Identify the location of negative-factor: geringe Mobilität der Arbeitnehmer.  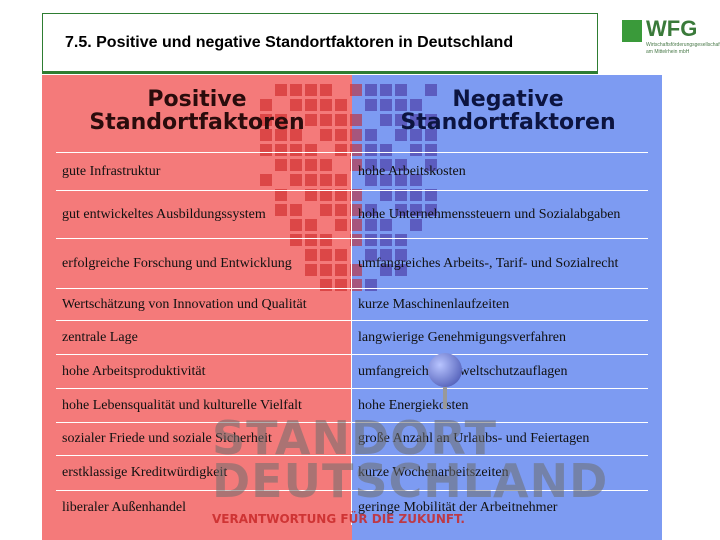
(500, 507).